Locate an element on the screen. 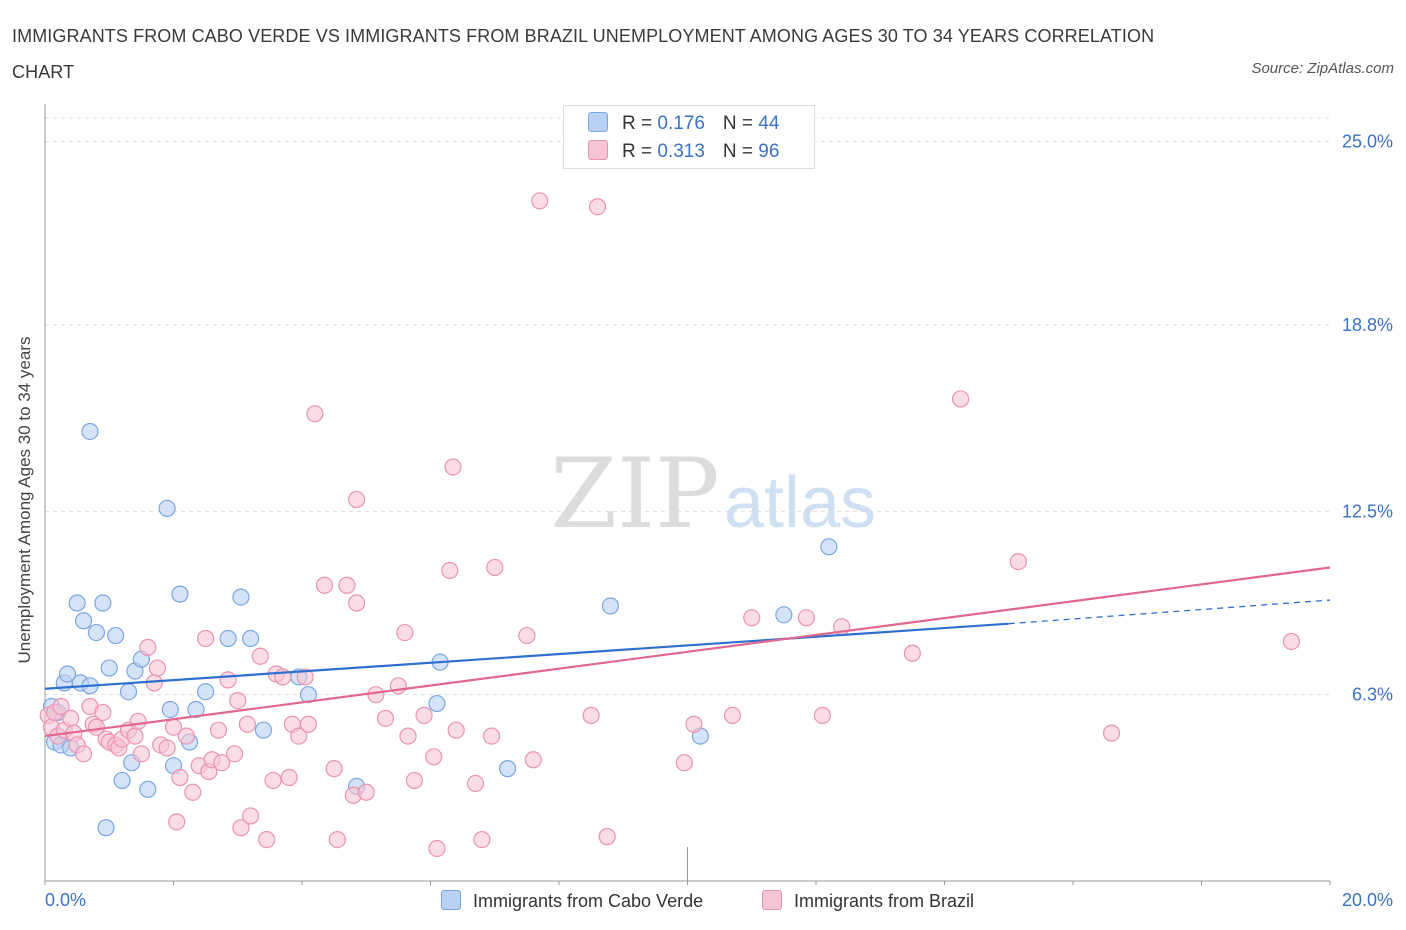  legend-swatch-pink is located at coordinates (598, 150).